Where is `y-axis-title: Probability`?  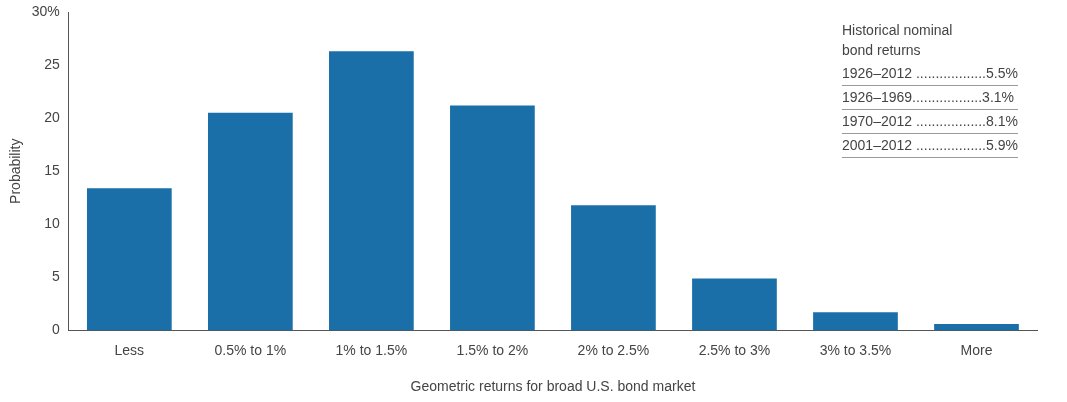 y-axis-title: Probability is located at coordinates (15, 171).